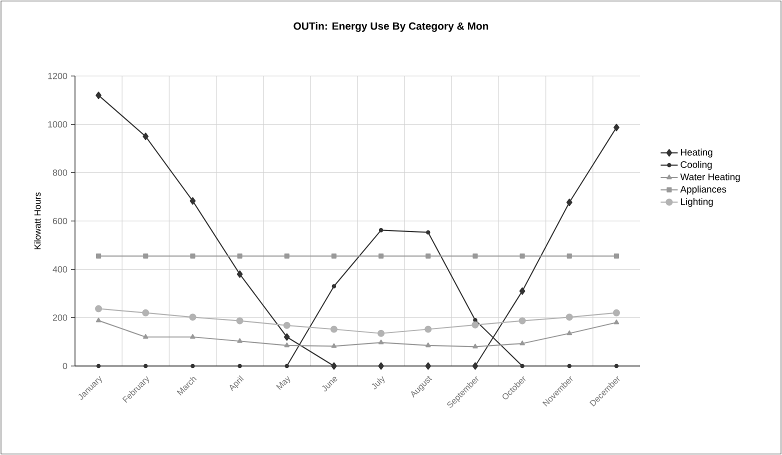 The width and height of the screenshot is (782, 455). What do you see at coordinates (710, 177) in the screenshot?
I see `legend-label: Water Heating` at bounding box center [710, 177].